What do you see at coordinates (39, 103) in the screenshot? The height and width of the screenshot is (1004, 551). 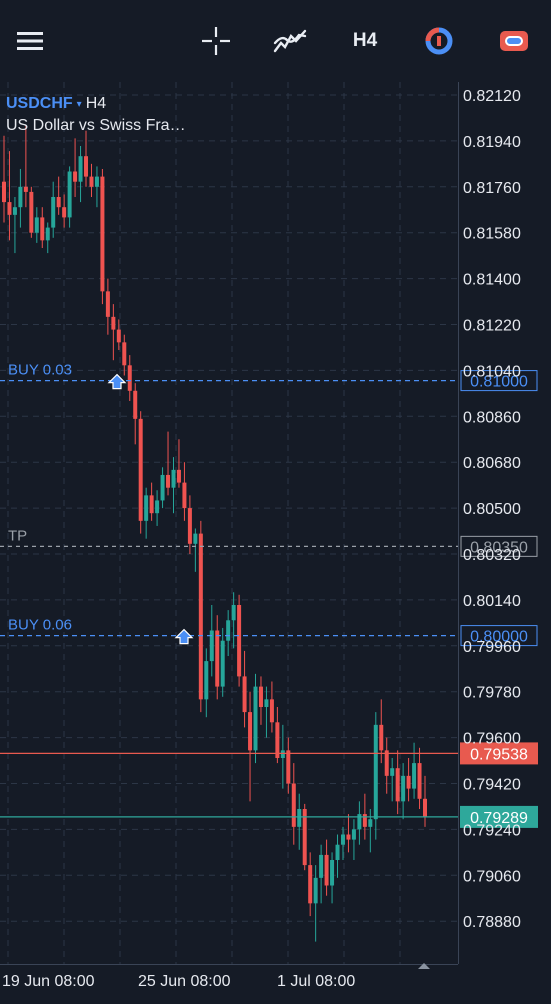 I see `symbol-name: USDCHF` at bounding box center [39, 103].